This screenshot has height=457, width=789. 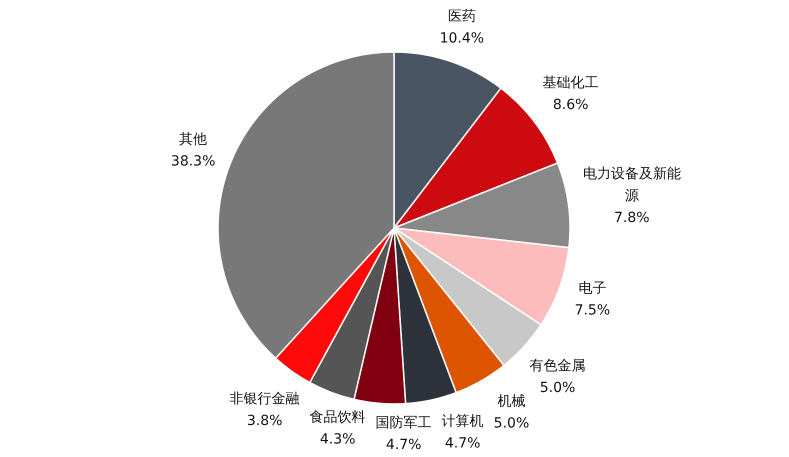 I want to click on slice-label: 机械, so click(x=511, y=402).